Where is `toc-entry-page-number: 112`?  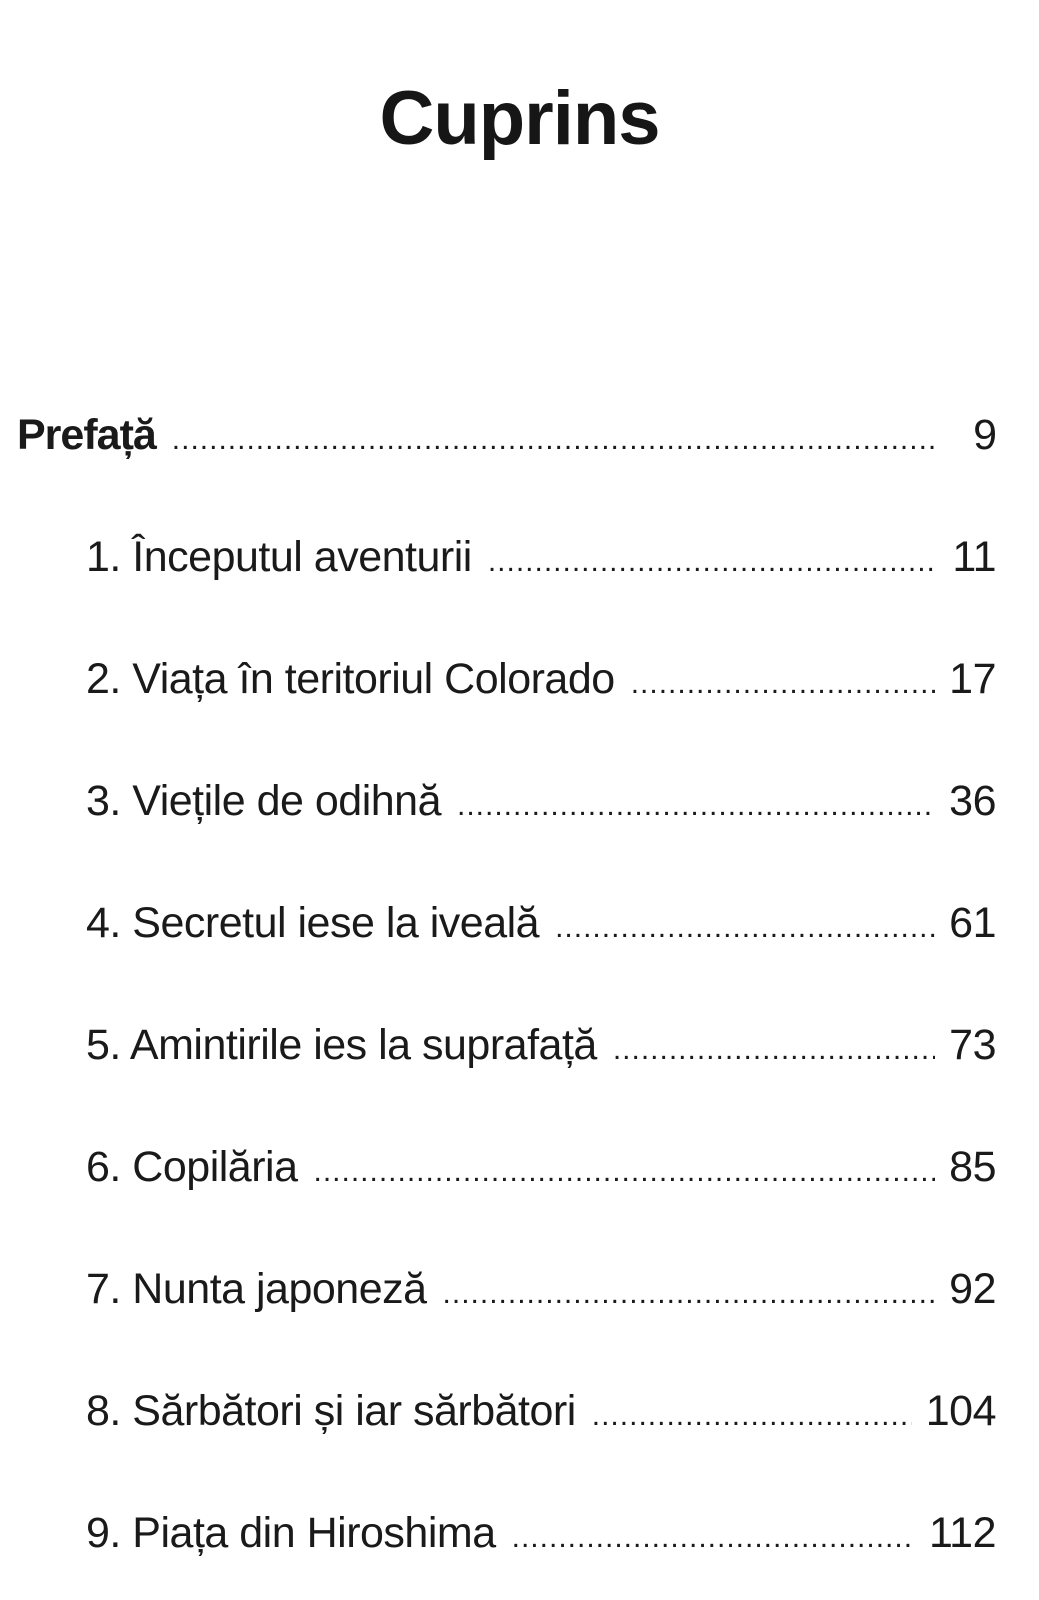 toc-entry-page-number: 112 is located at coordinates (962, 1533).